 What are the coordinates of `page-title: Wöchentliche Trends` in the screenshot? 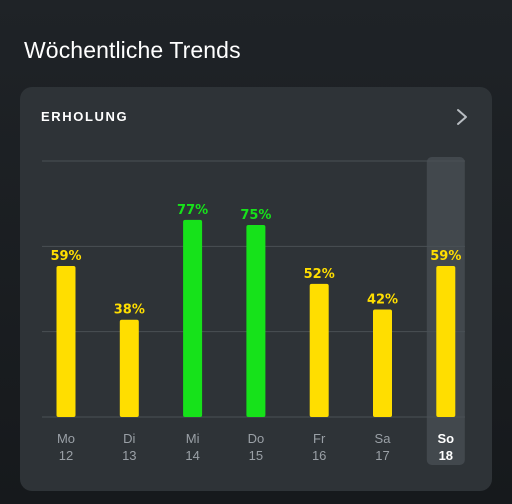 It's located at (132, 50).